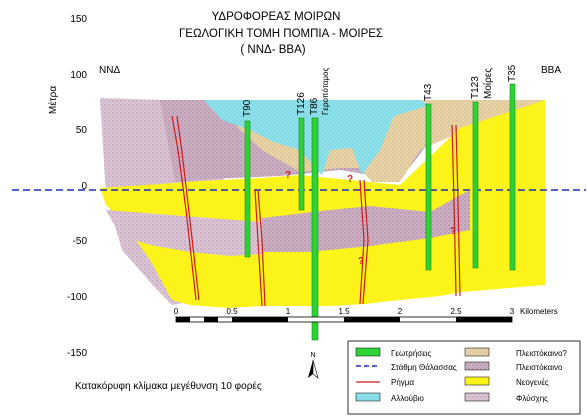 This screenshot has width=587, height=419. I want to click on legend-swatch-boreholes, so click(368, 352).